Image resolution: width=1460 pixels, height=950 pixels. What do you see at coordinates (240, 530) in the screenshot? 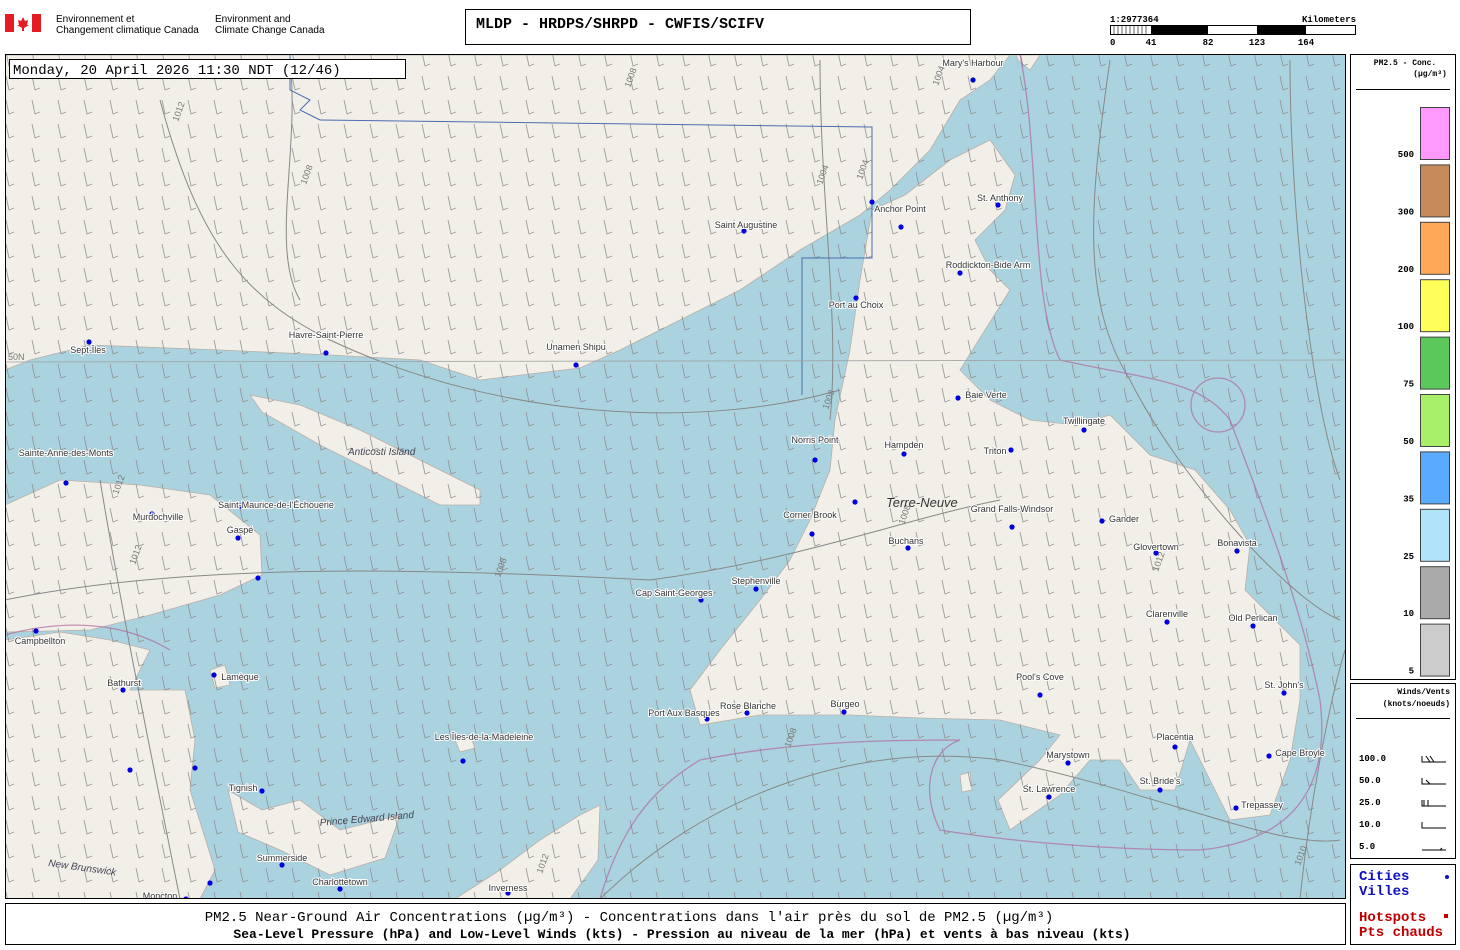
I see `city-label: Gaspé` at bounding box center [240, 530].